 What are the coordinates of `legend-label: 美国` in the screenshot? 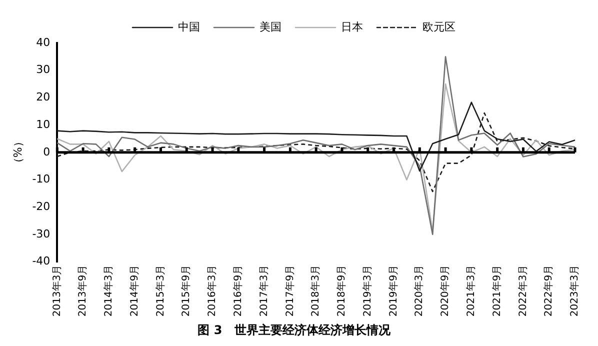 It's located at (271, 27).